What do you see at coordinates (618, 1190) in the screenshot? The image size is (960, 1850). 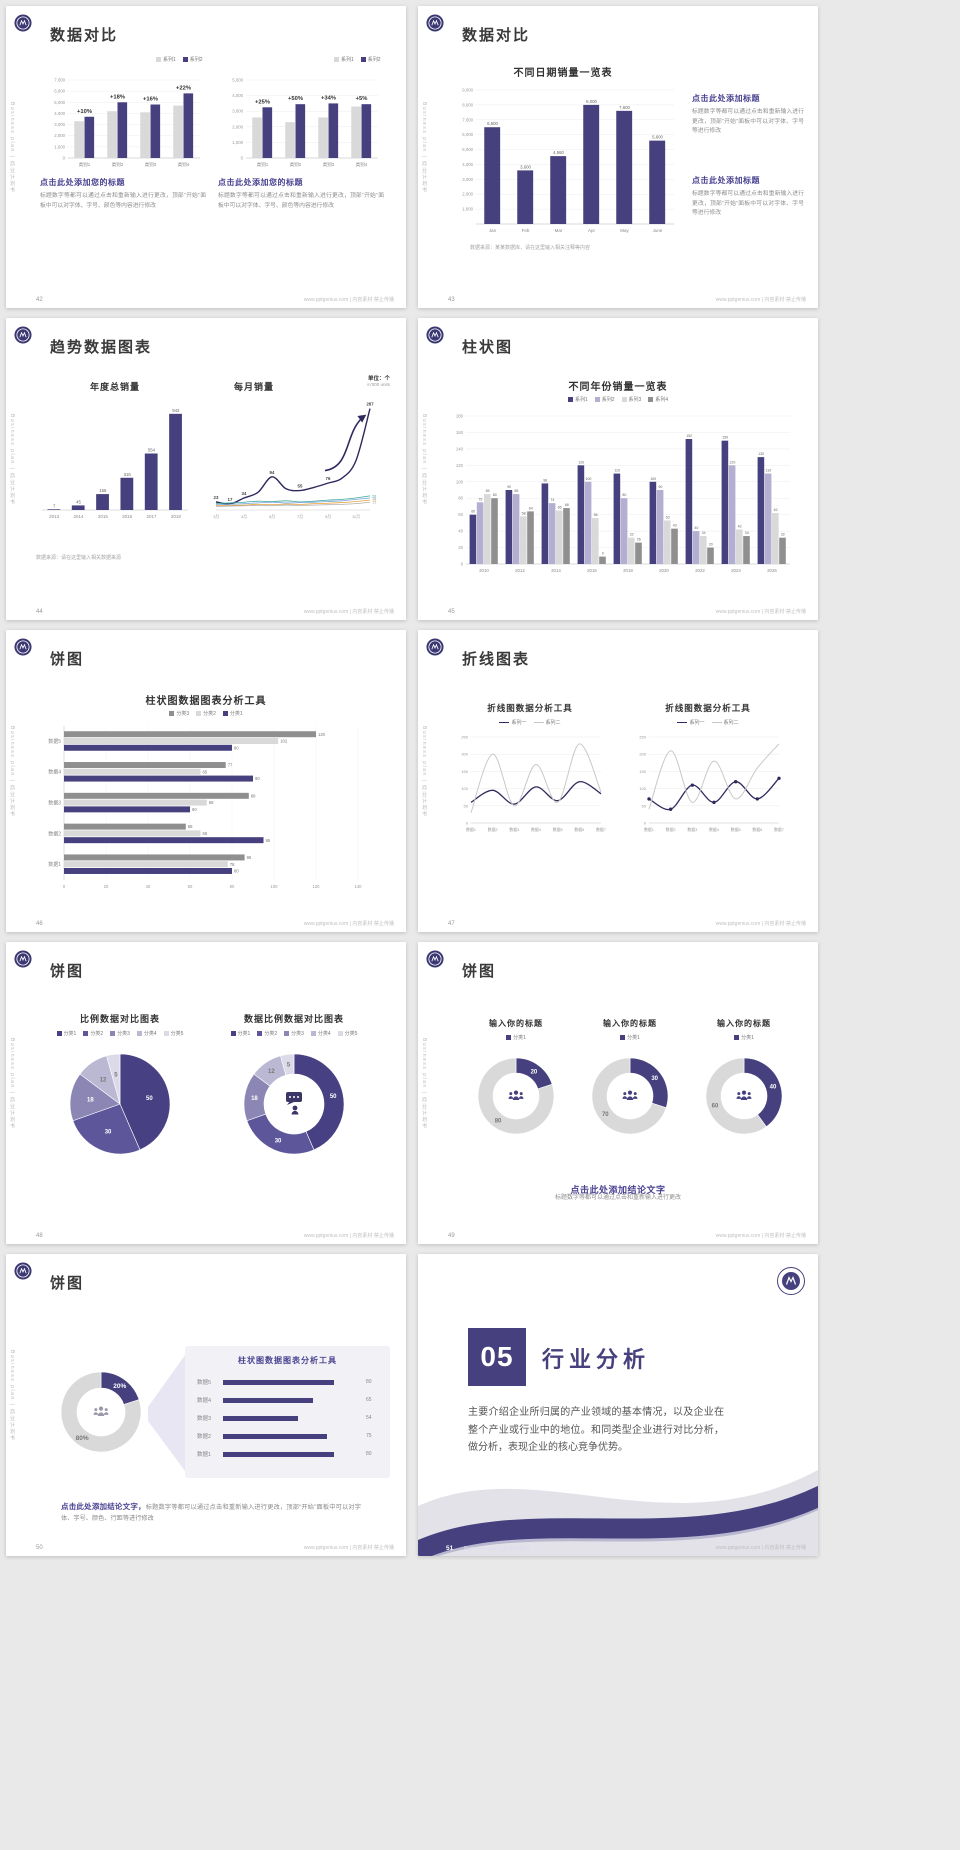 I see `conclusion-heading: 点击此处添加结论文字` at bounding box center [618, 1190].